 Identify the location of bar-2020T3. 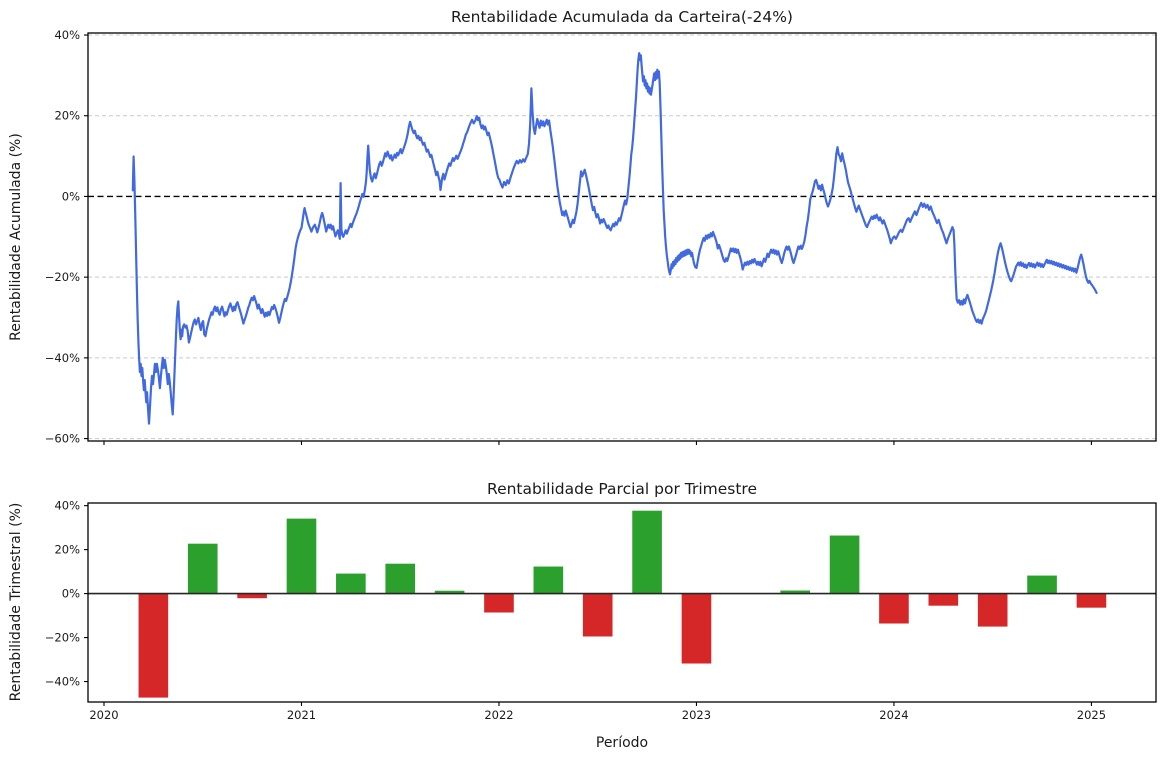
(252, 596).